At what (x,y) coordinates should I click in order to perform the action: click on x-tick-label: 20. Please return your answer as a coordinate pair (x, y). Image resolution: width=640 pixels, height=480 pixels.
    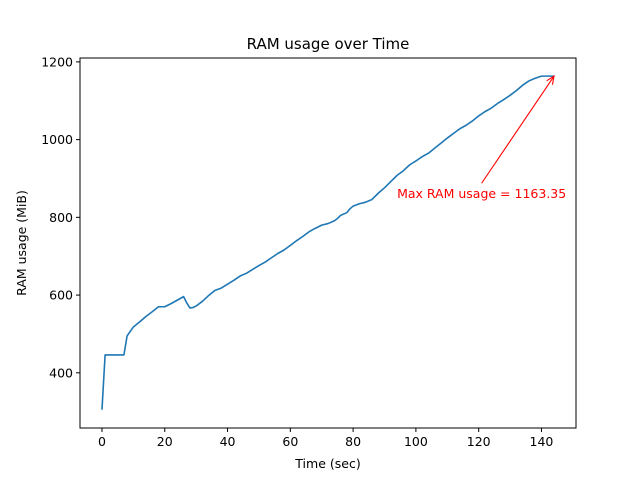
    Looking at the image, I should click on (165, 441).